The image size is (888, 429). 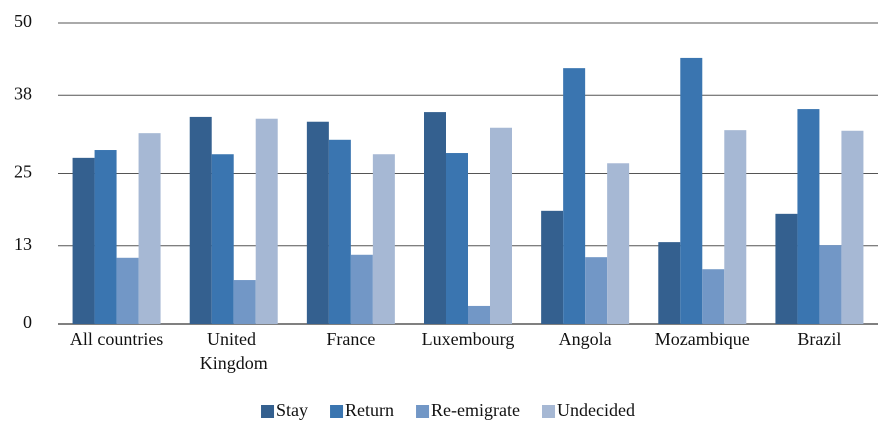 I want to click on legend: Stay Return Re-emigrate Undecided, so click(x=448, y=410).